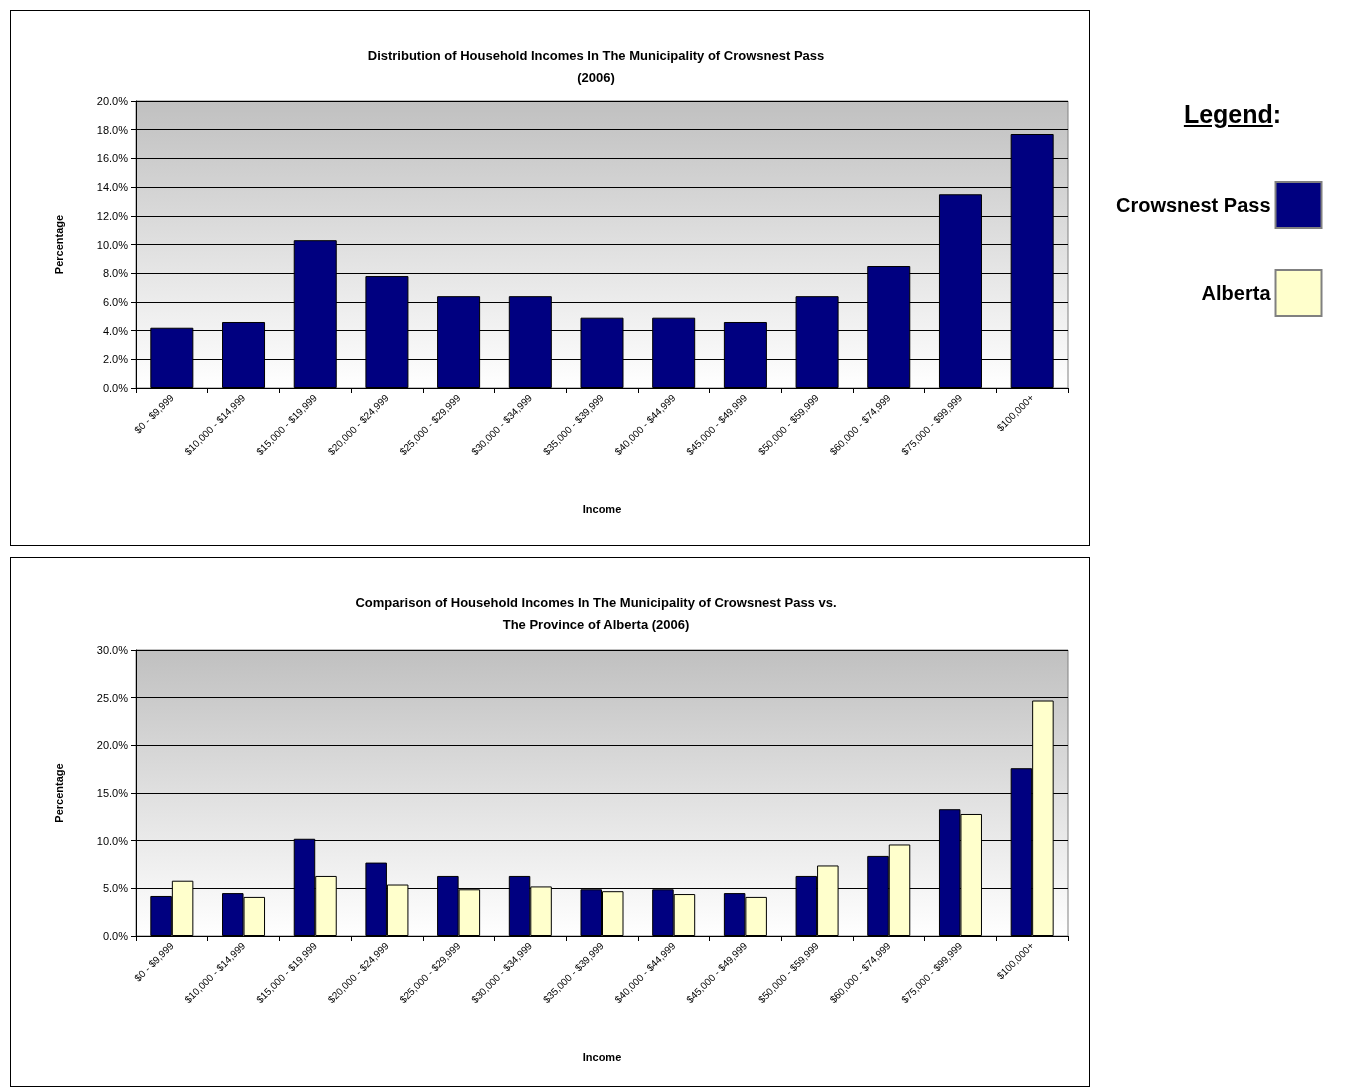 The width and height of the screenshot is (1349, 1088). What do you see at coordinates (596, 613) in the screenshot?
I see `chart-title: Comparison of Household Incomes In The Municipality of Crowsnest Pass vs. The Province of Alberta (2006)` at bounding box center [596, 613].